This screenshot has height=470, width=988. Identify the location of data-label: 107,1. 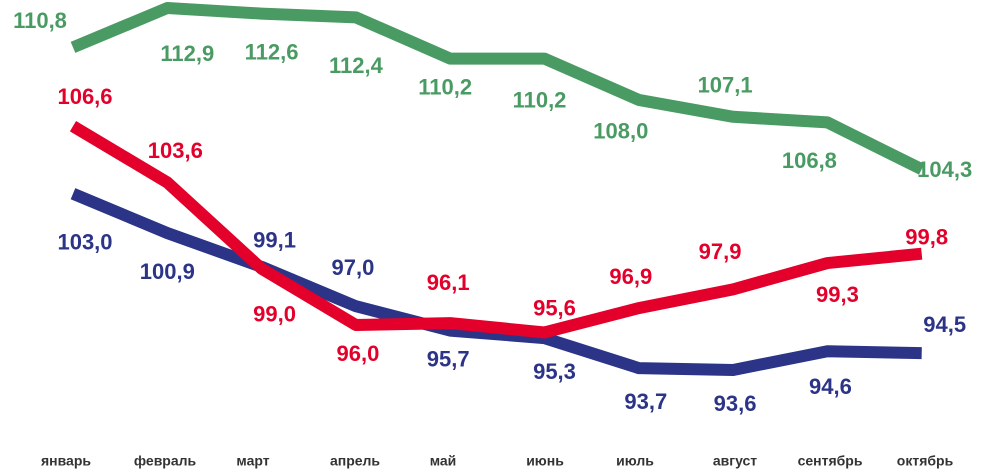
(725, 85).